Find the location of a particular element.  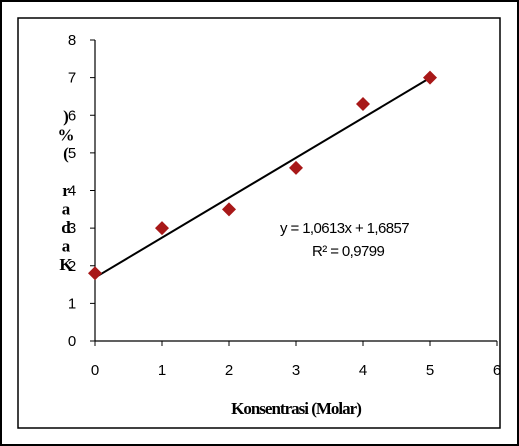

x-tick-label: 1 is located at coordinates (162, 370).